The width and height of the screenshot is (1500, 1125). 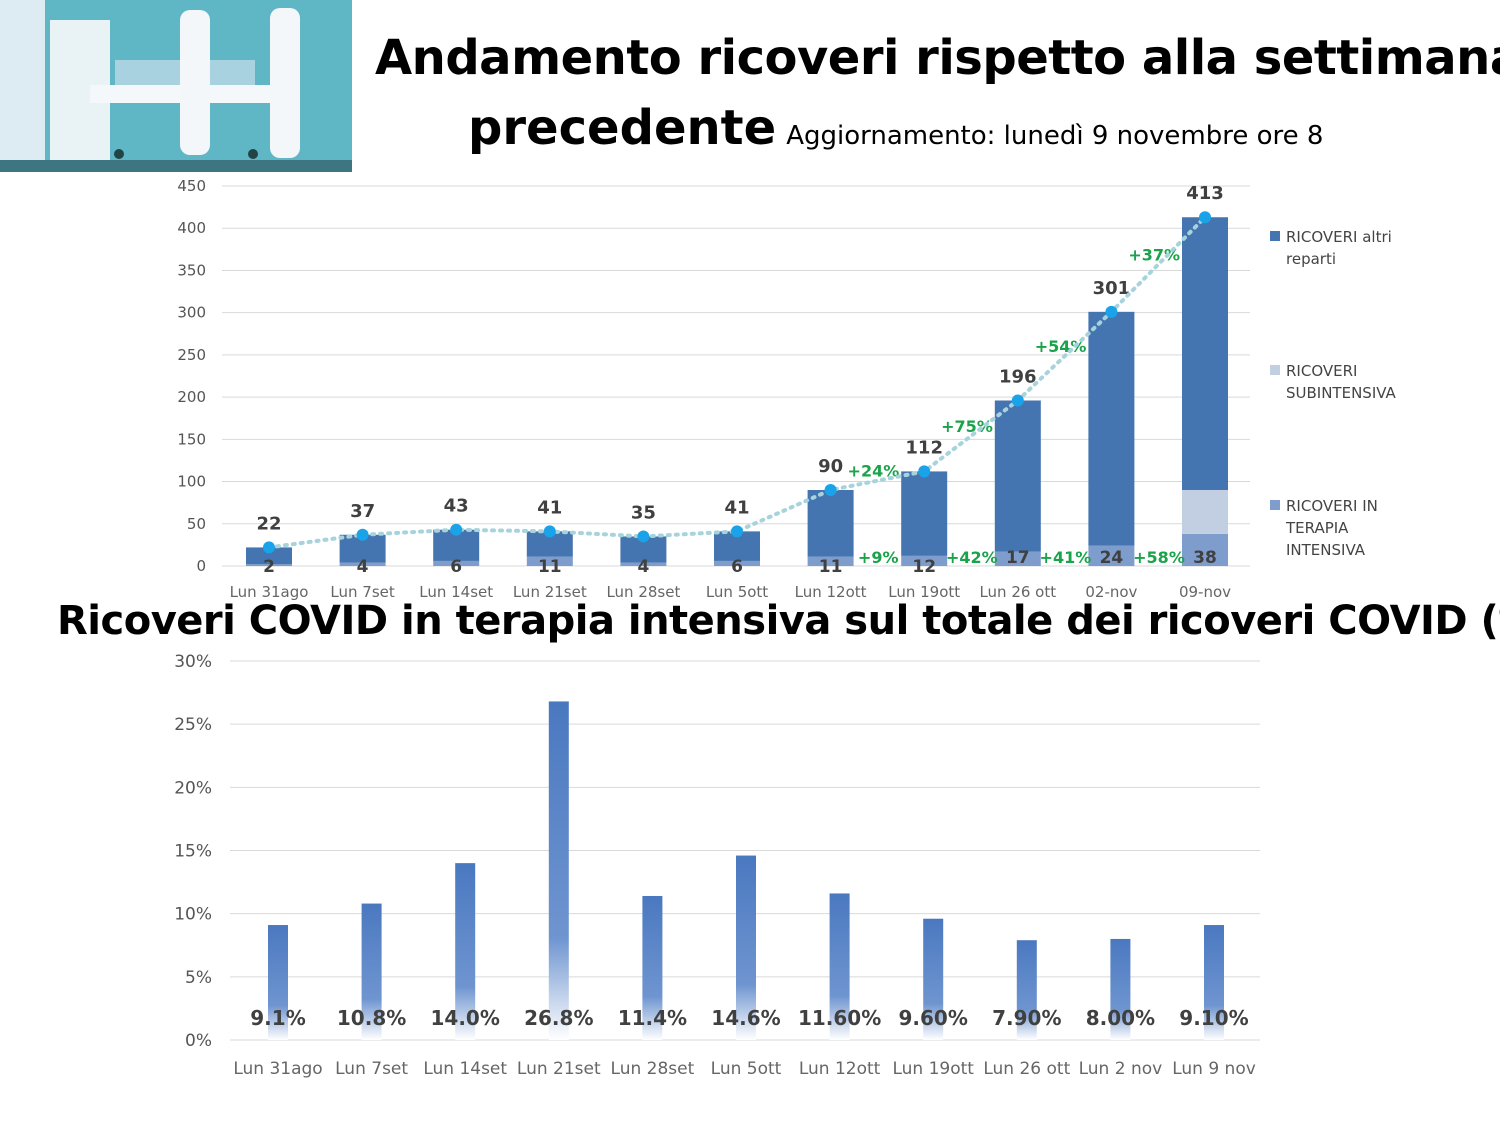 What do you see at coordinates (622, 128) in the screenshot?
I see `page-title-cont: precedente` at bounding box center [622, 128].